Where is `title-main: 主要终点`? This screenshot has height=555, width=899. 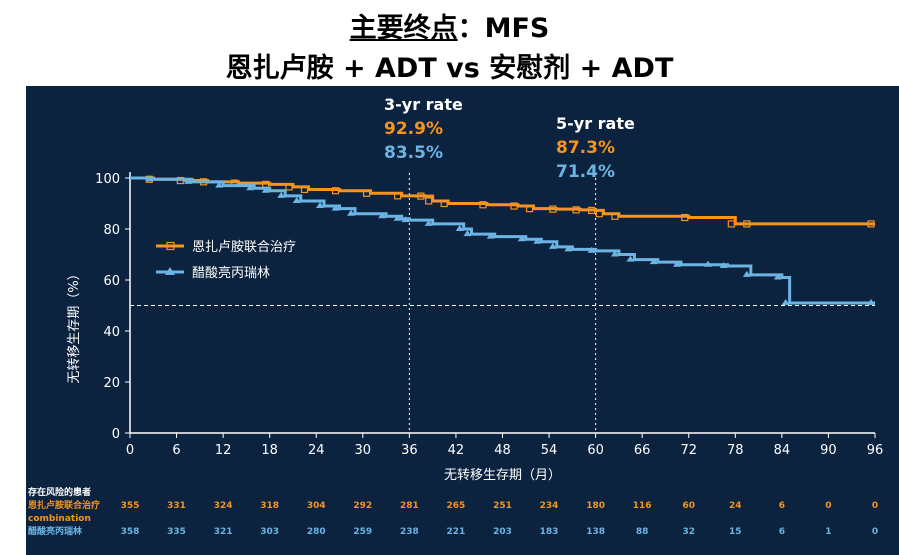
title-main: 主要终点 is located at coordinates (403, 28).